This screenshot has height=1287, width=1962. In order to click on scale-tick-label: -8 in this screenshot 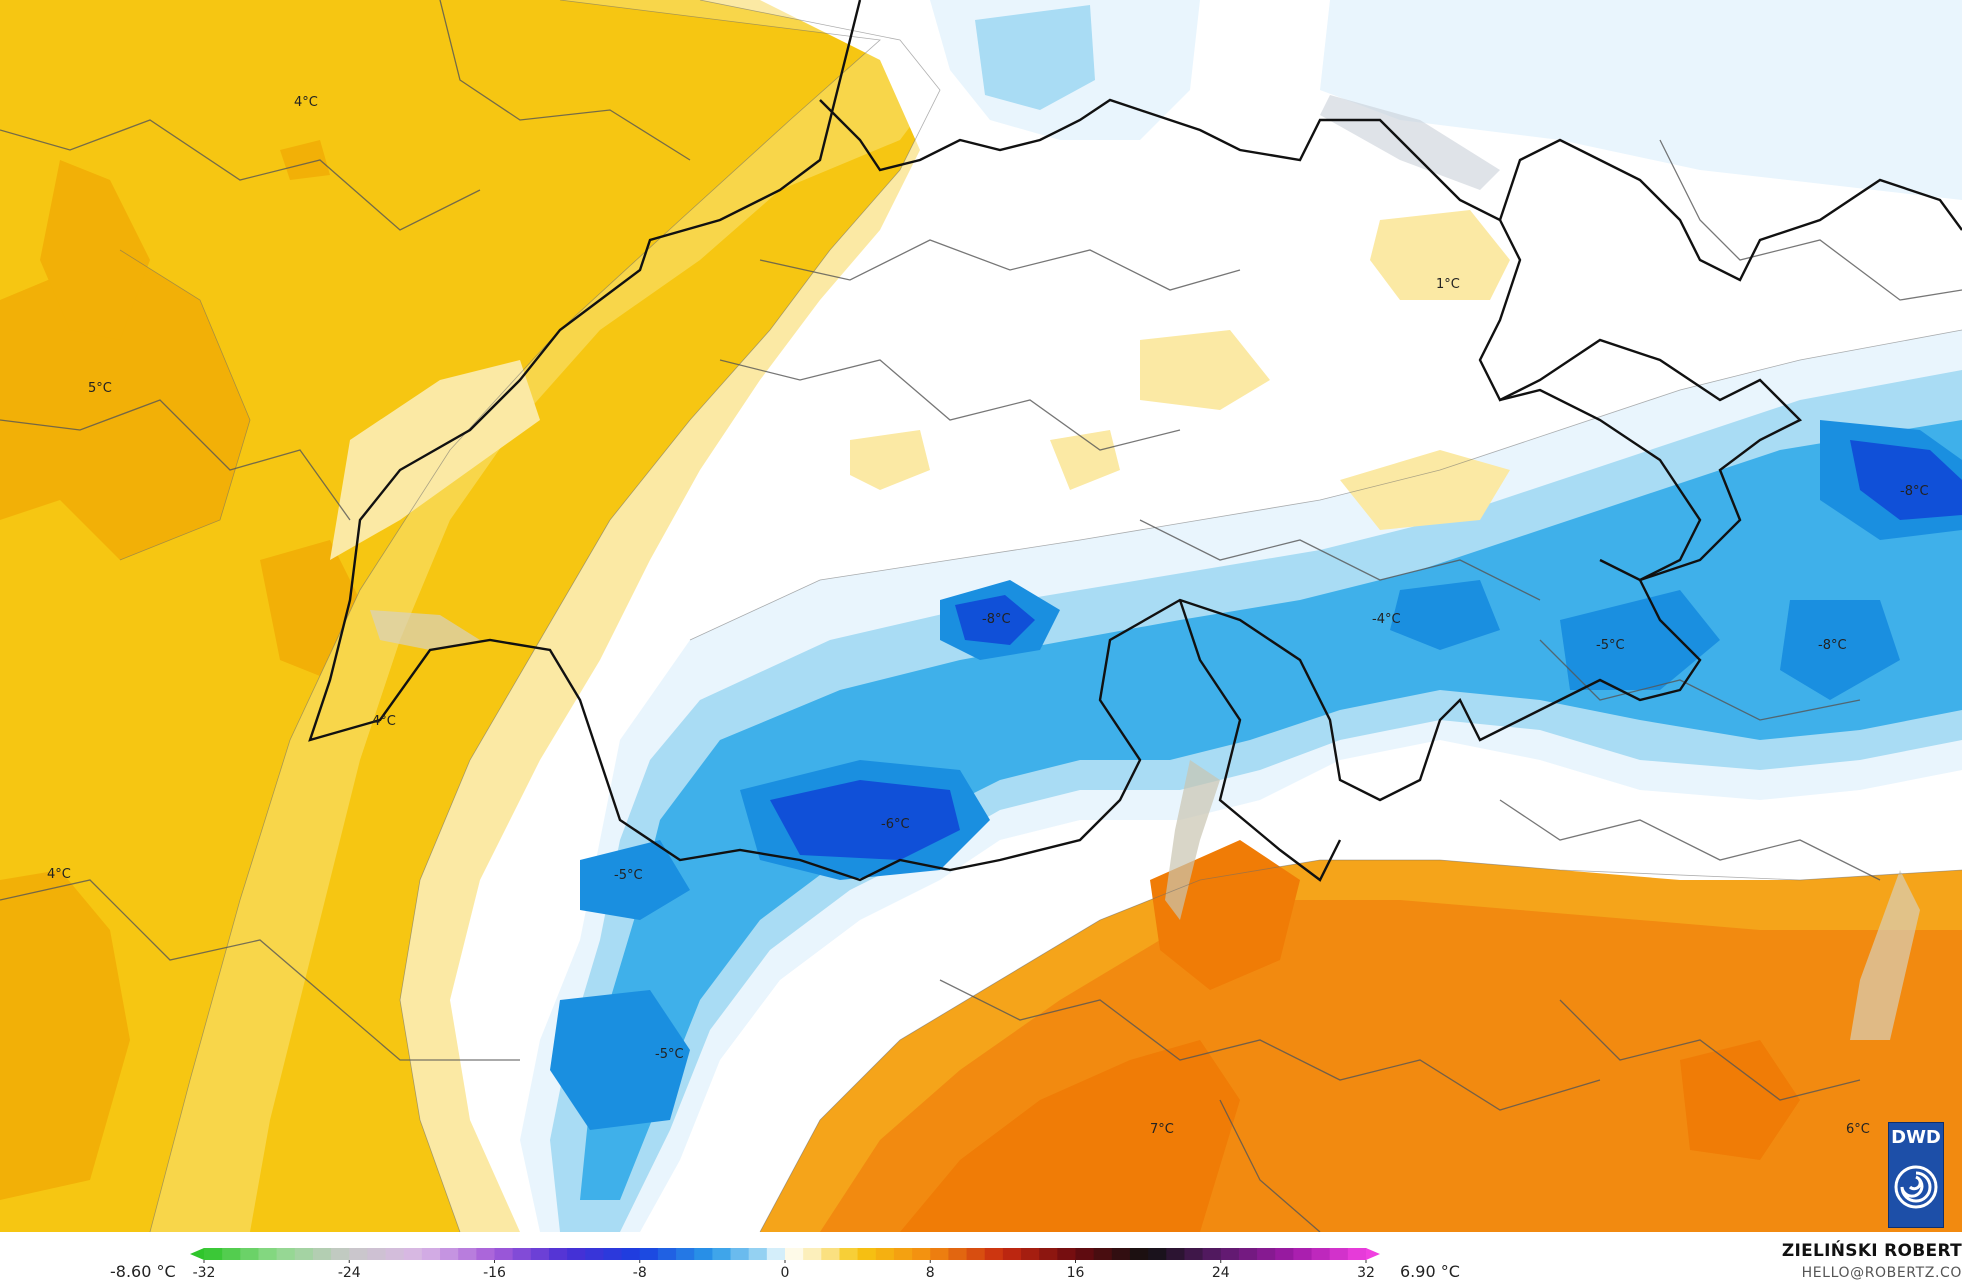, I will do `click(640, 1273)`.